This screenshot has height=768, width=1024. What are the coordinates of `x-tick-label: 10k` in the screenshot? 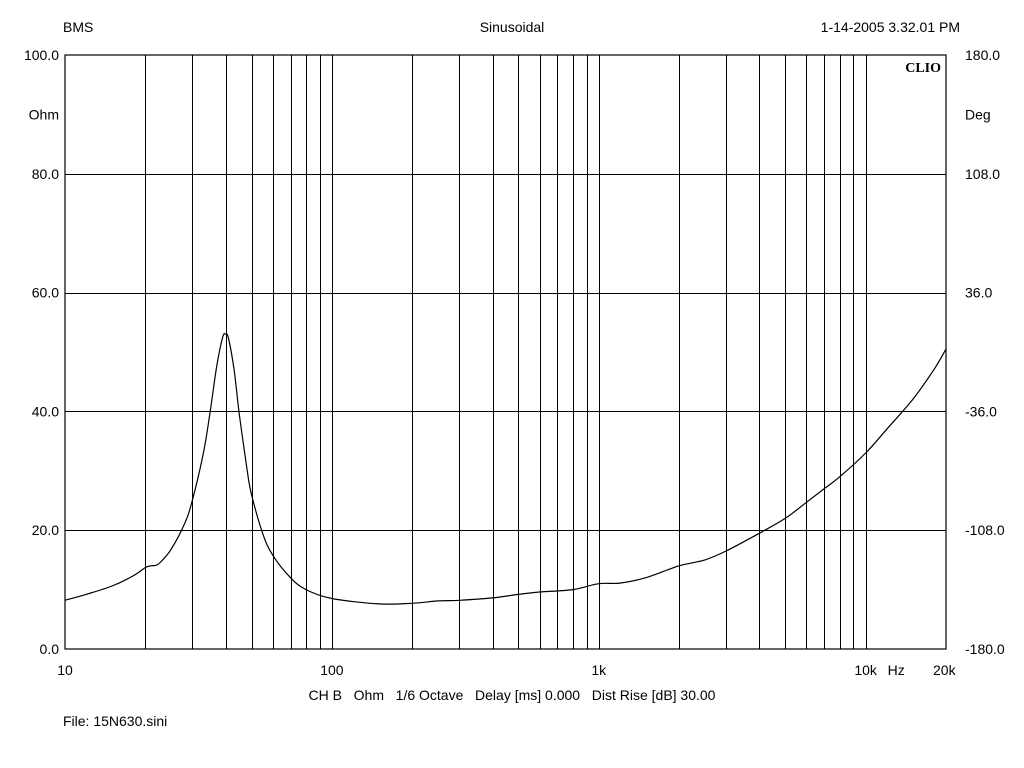 It's located at (866, 670).